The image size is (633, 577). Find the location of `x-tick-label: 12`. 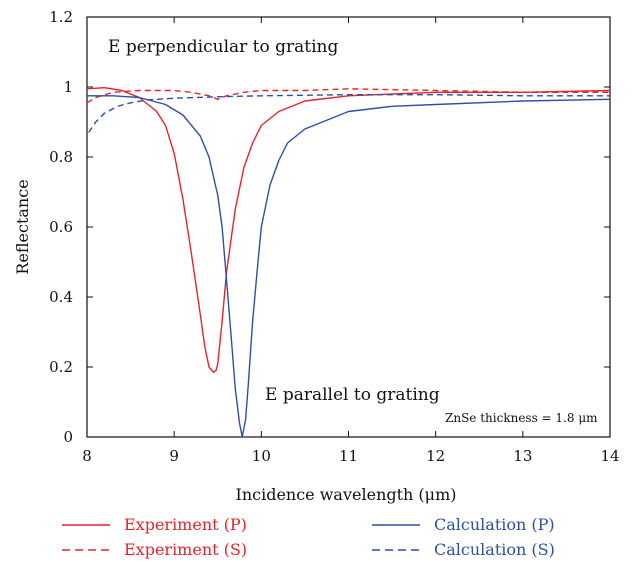

x-tick-label: 12 is located at coordinates (435, 456).